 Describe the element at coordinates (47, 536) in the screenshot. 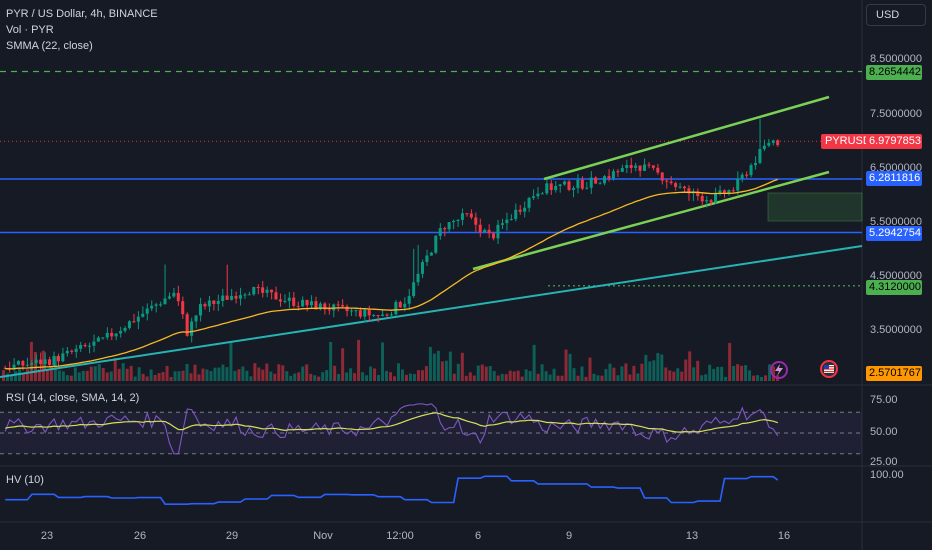

I see `time-axis-label: 23` at that location.